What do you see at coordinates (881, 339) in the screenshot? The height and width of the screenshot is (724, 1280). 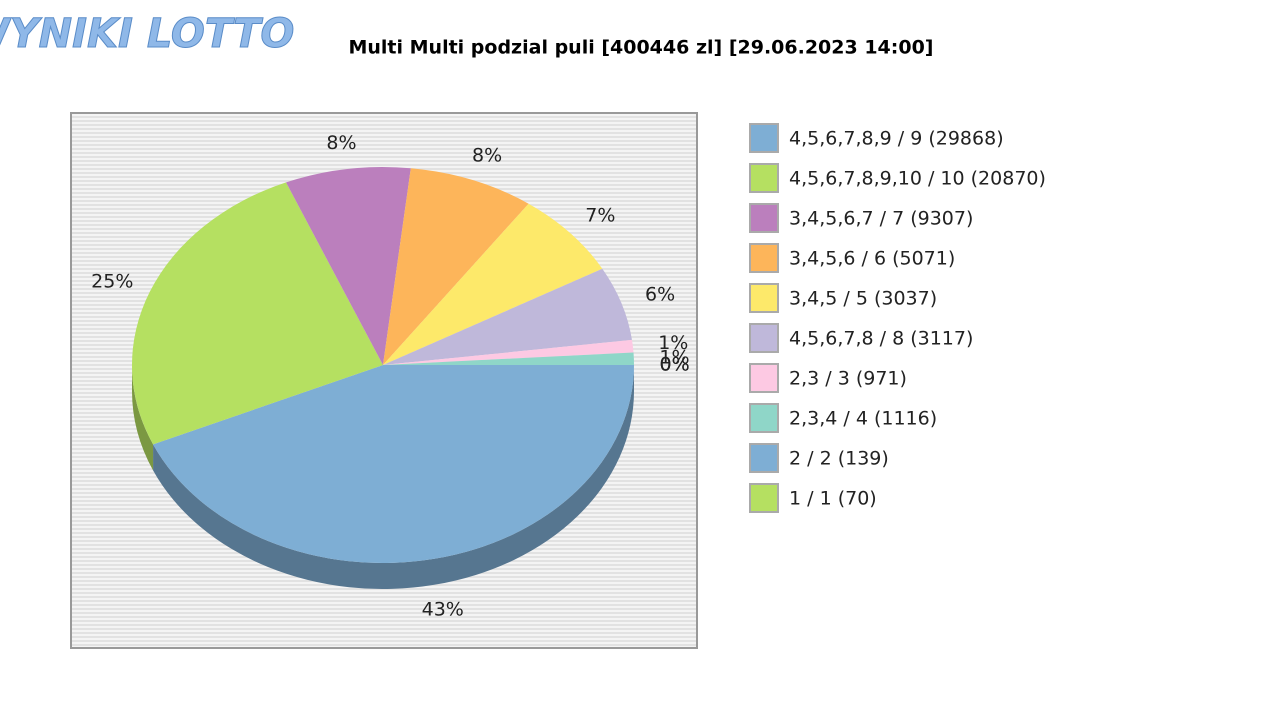 I see `legend-label: 4,5,6,7,8 / 8 (3117)` at bounding box center [881, 339].